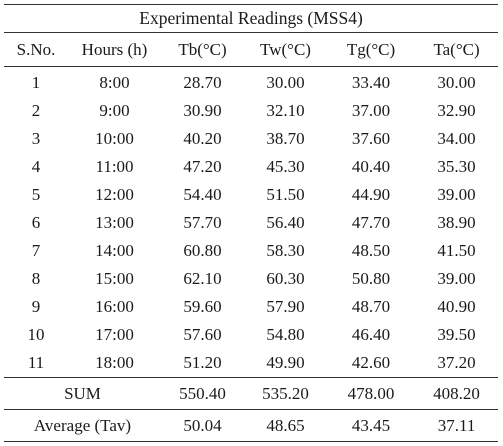  What do you see at coordinates (202, 194) in the screenshot?
I see `cell-tb: 54.40` at bounding box center [202, 194].